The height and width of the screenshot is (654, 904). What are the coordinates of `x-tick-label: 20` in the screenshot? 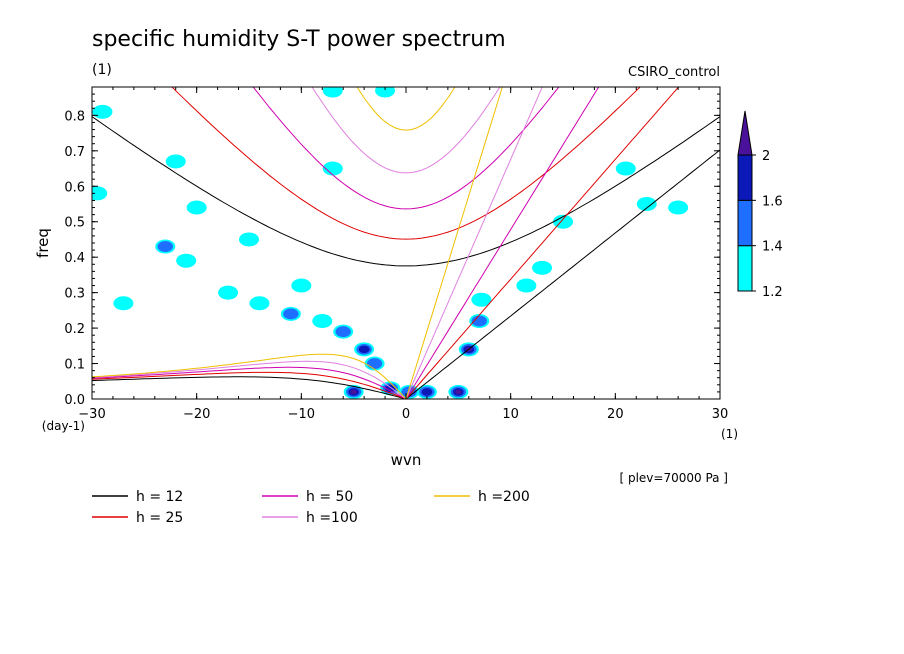 It's located at (615, 414).